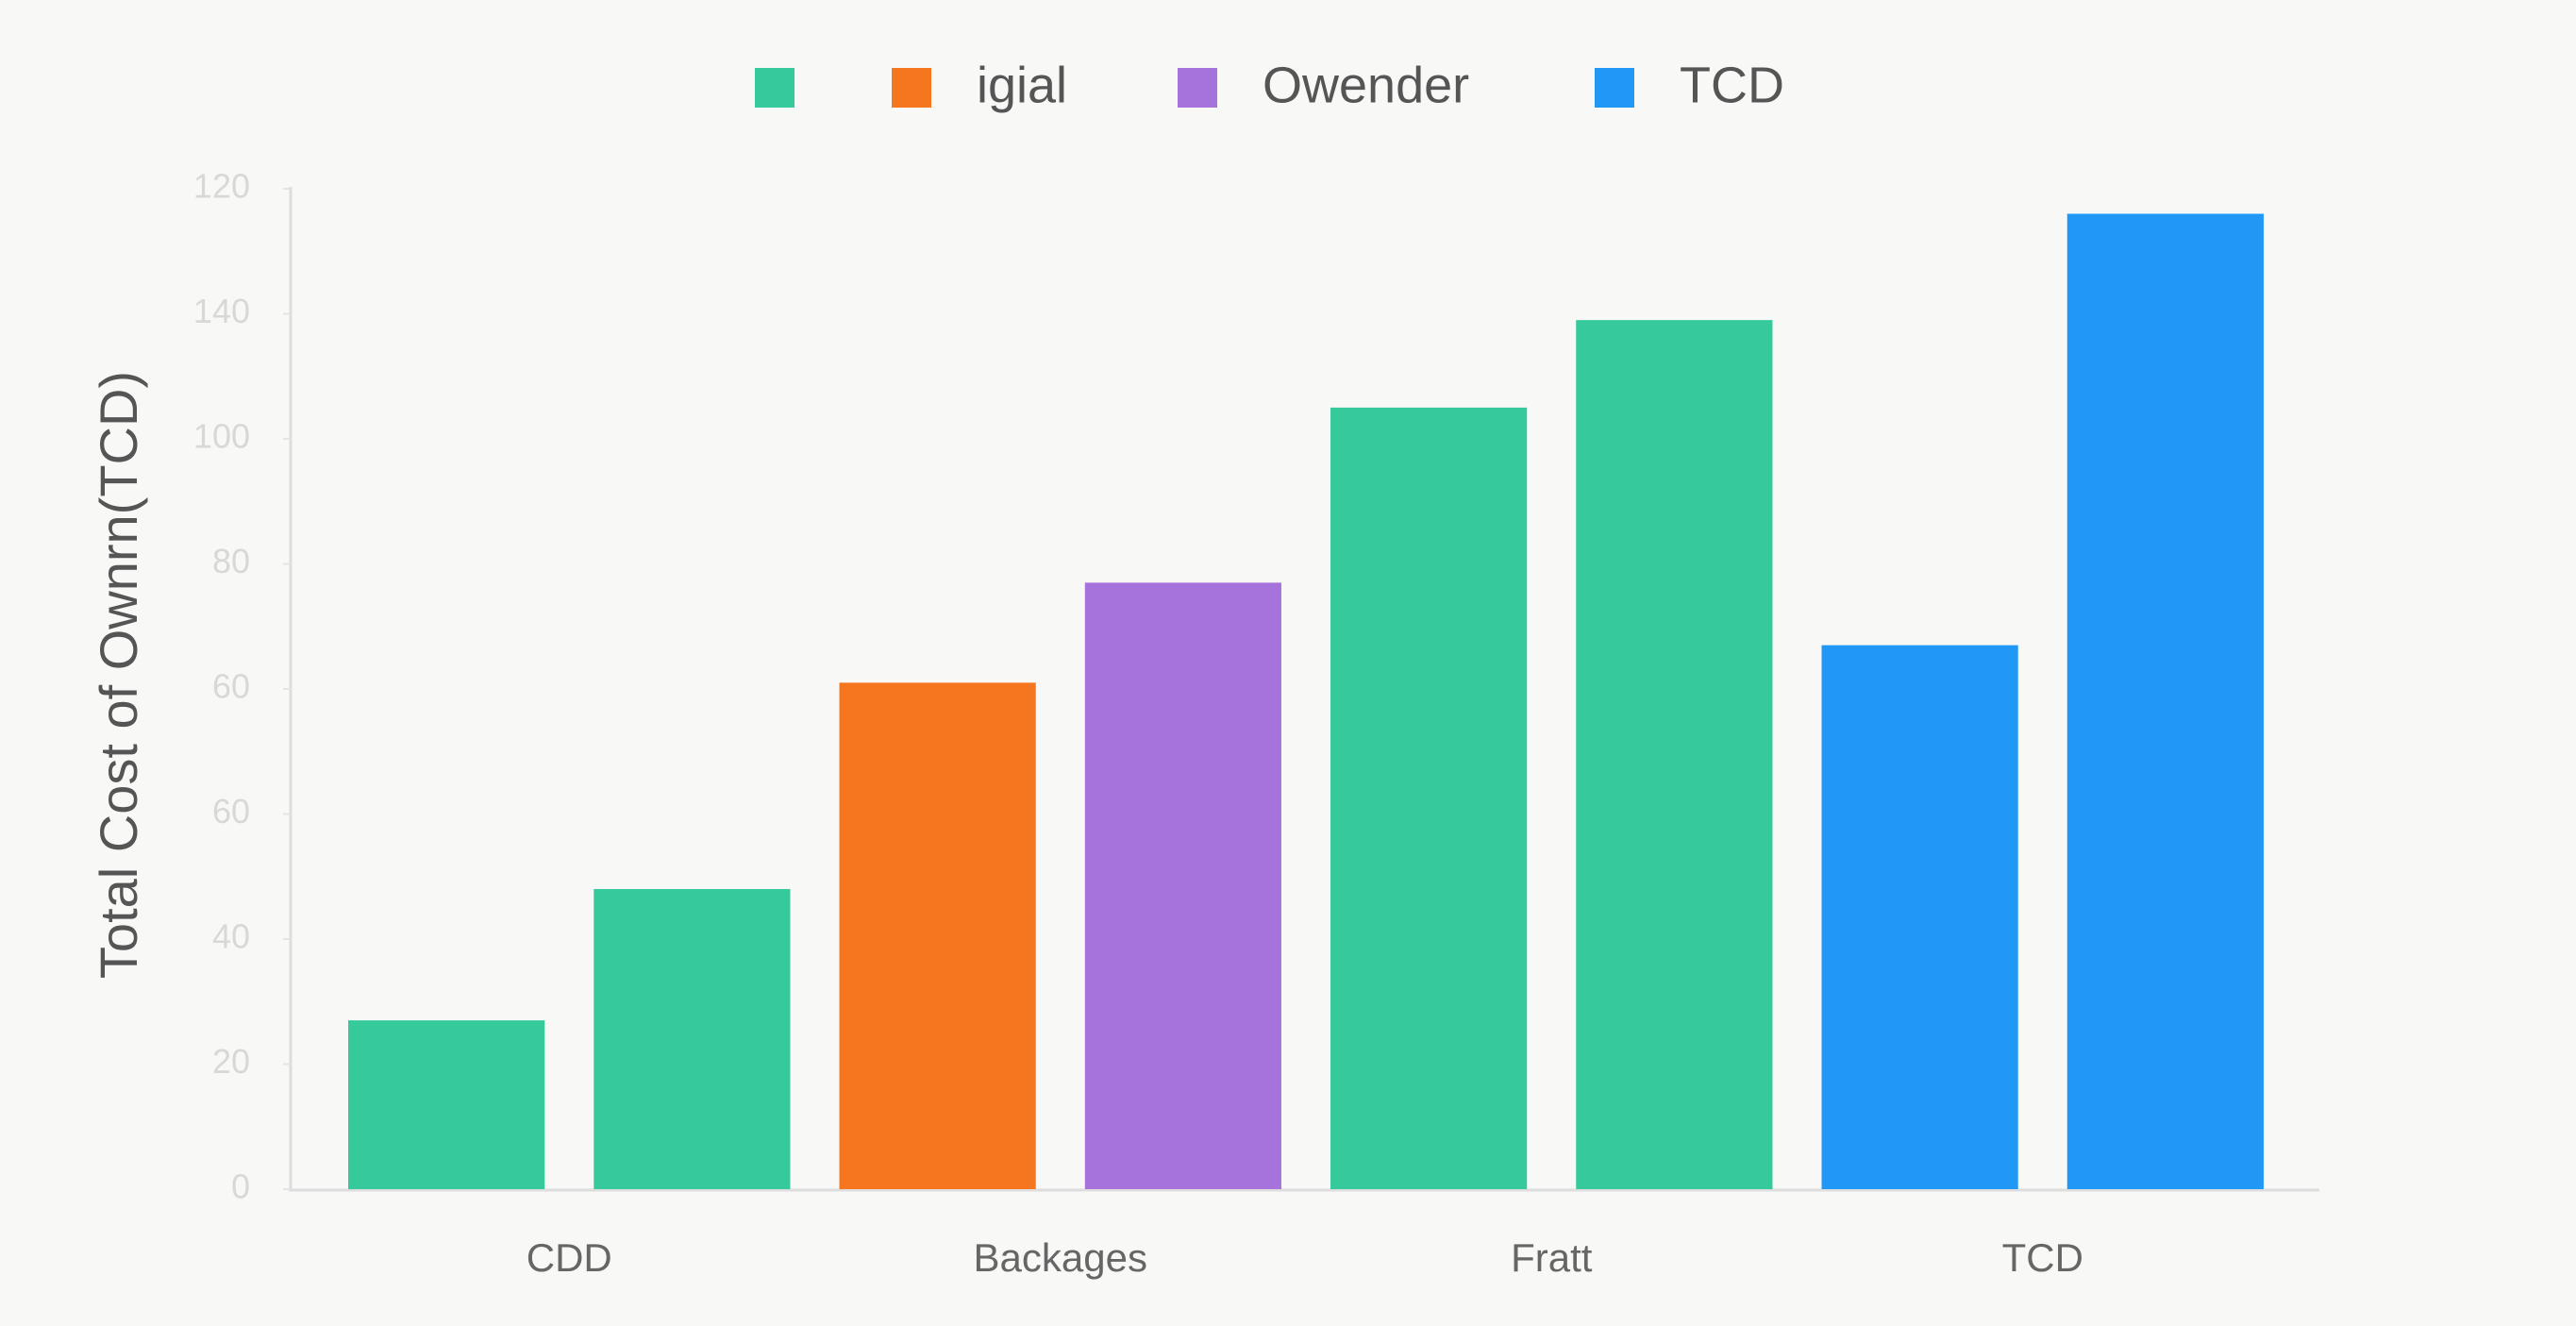 The height and width of the screenshot is (1326, 2576). Describe the element at coordinates (1732, 85) in the screenshot. I see `legend-label: TCD` at that location.